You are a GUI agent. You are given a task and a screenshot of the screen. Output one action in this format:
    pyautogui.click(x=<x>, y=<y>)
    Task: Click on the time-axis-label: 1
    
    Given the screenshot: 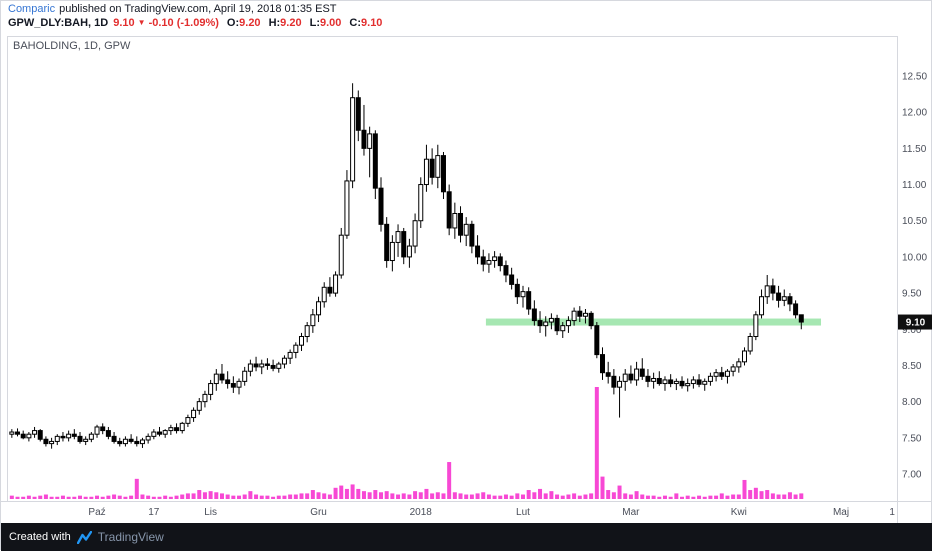 What is the action you would take?
    pyautogui.click(x=892, y=512)
    